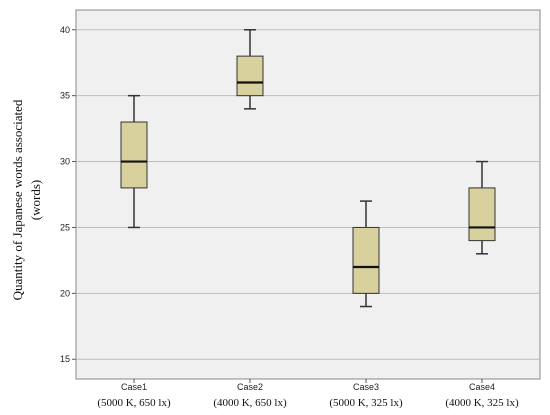  What do you see at coordinates (65, 359) in the screenshot?
I see `y-tick-label-15: 15` at bounding box center [65, 359].